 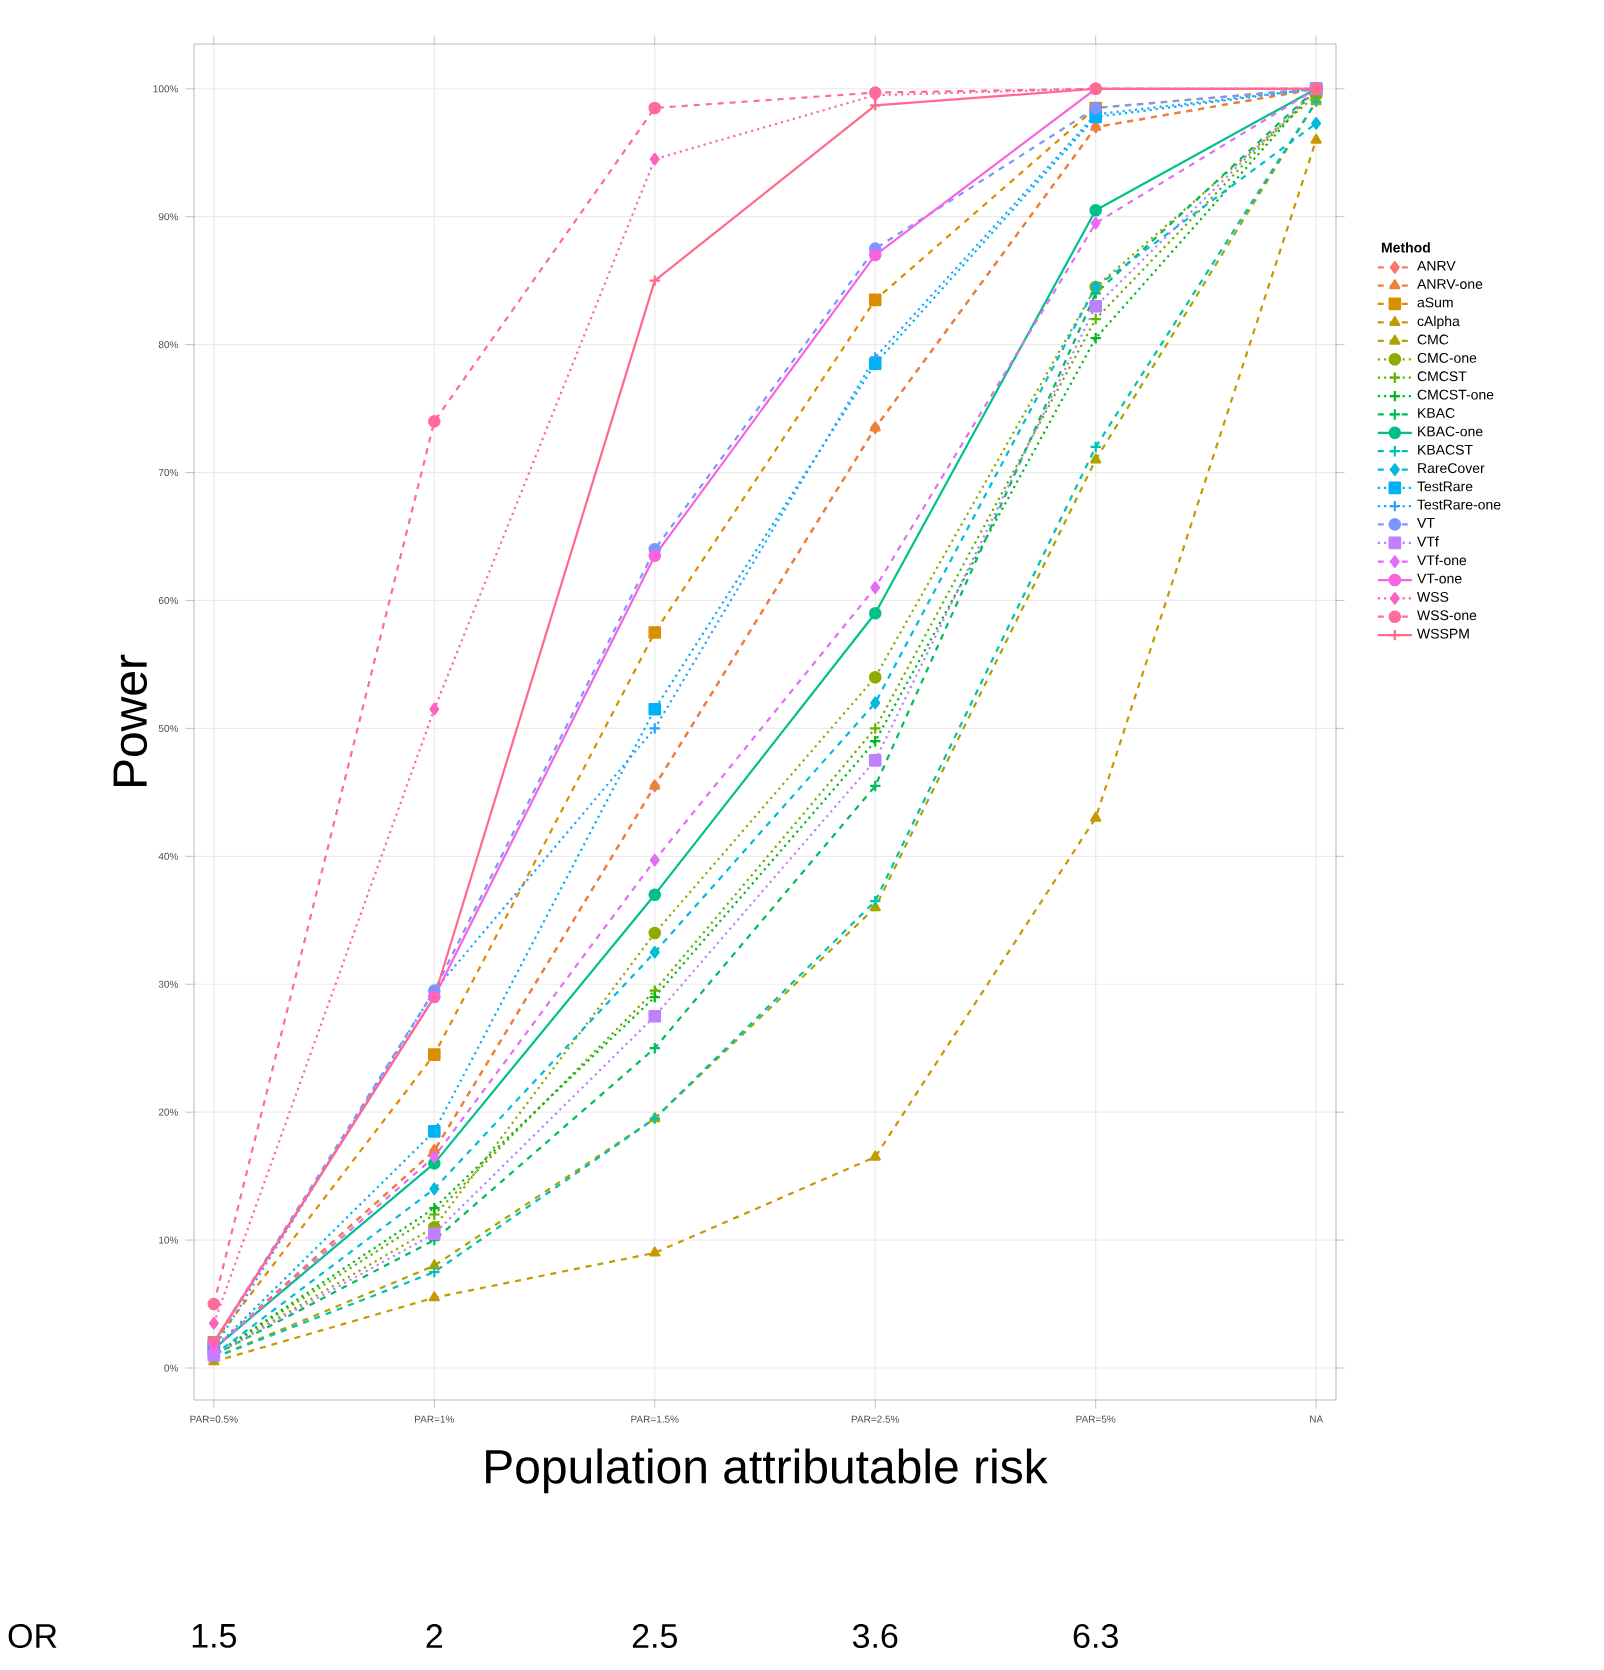 I want to click on text: 6.3, so click(x=1095, y=1636).